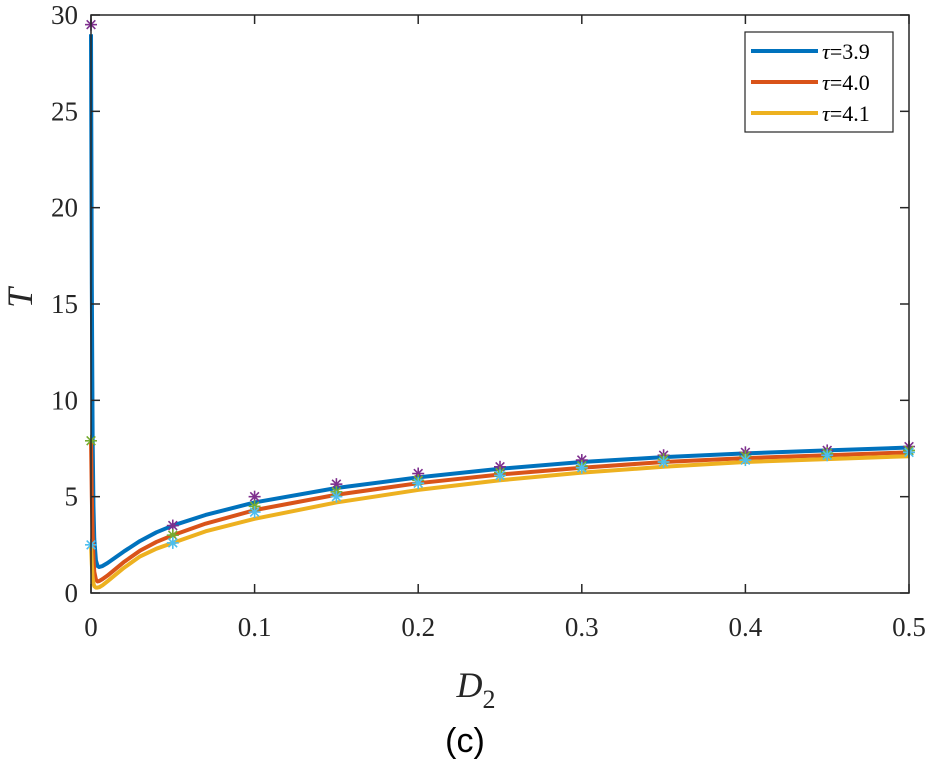 Image resolution: width=930 pixels, height=778 pixels. What do you see at coordinates (64, 208) in the screenshot?
I see `y-tick-label: 20` at bounding box center [64, 208].